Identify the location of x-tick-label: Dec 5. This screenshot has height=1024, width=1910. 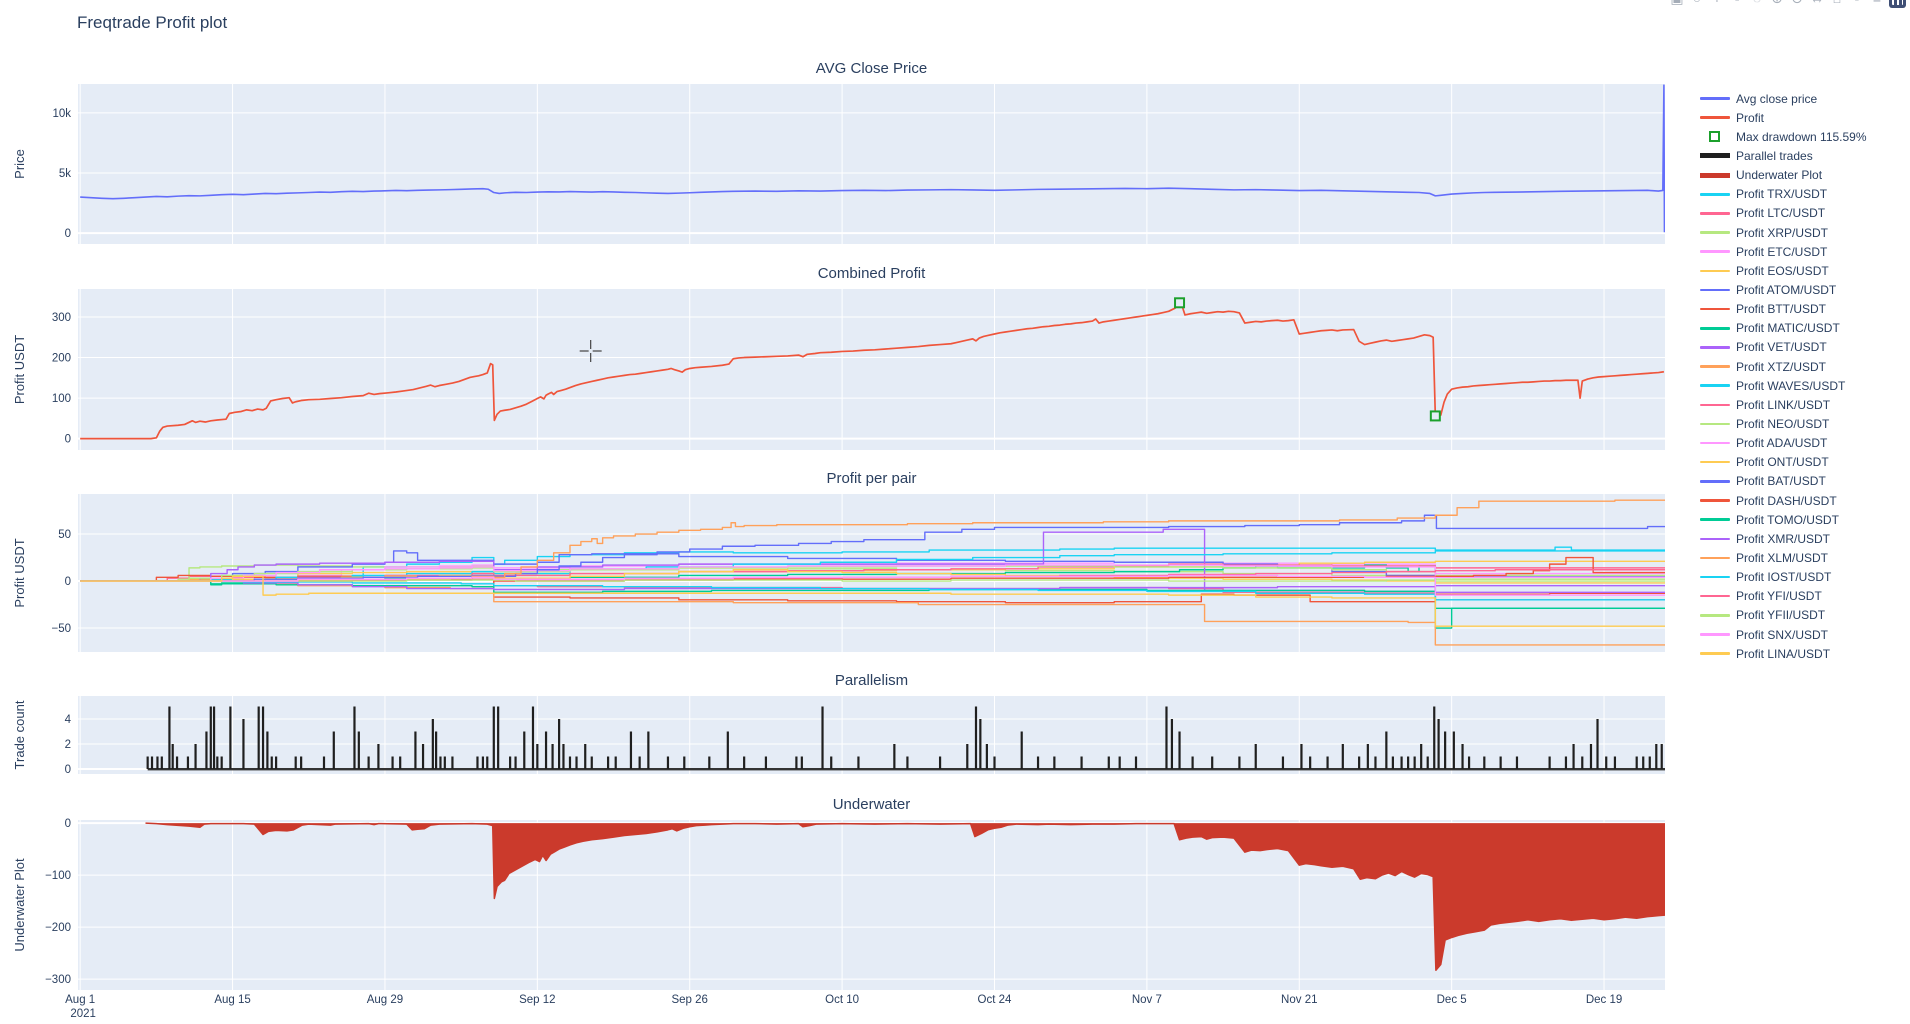
(1452, 1000).